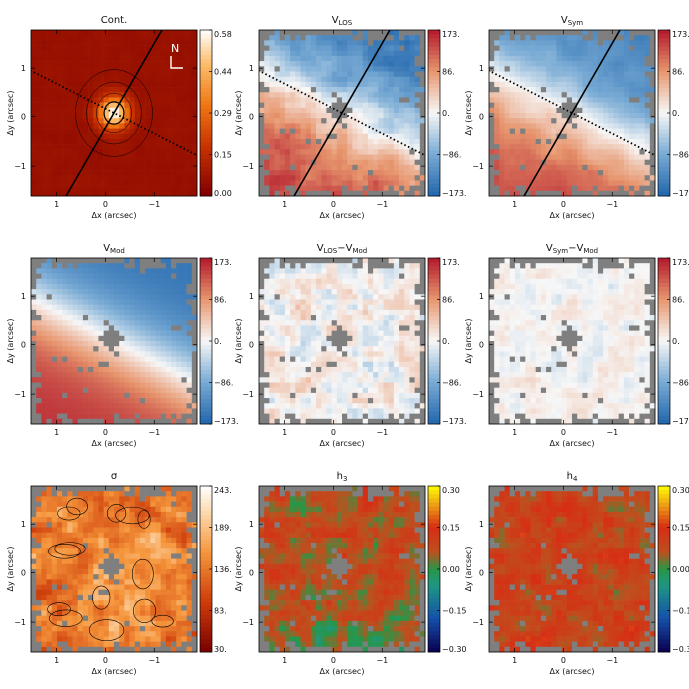  Describe the element at coordinates (342, 113) in the screenshot. I see `major-axis-line` at that location.